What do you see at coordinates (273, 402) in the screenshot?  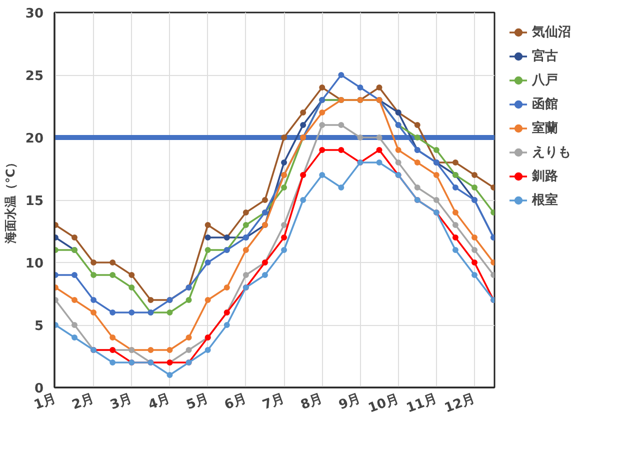 I see `x-tick-label: 7月` at bounding box center [273, 402].